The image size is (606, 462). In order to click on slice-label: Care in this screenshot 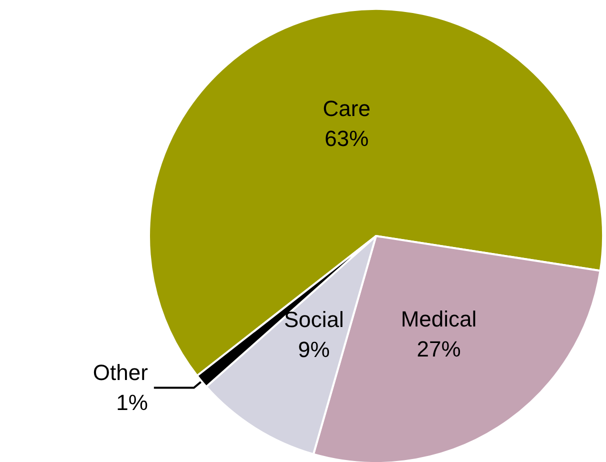, I will do `click(346, 108)`.